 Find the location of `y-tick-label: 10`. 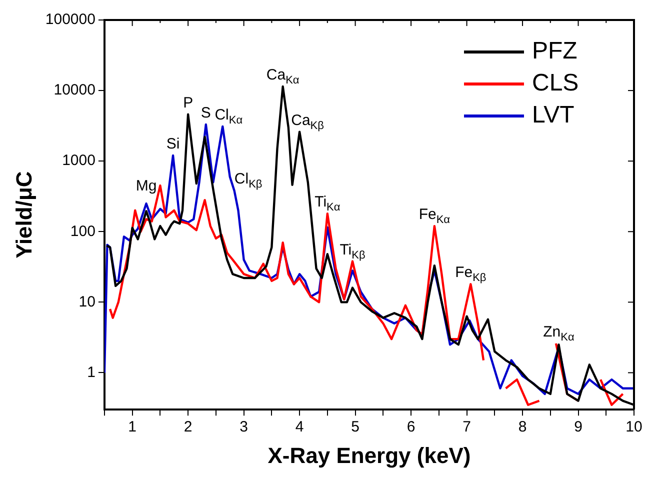

y-tick-label: 10 is located at coordinates (87, 301).